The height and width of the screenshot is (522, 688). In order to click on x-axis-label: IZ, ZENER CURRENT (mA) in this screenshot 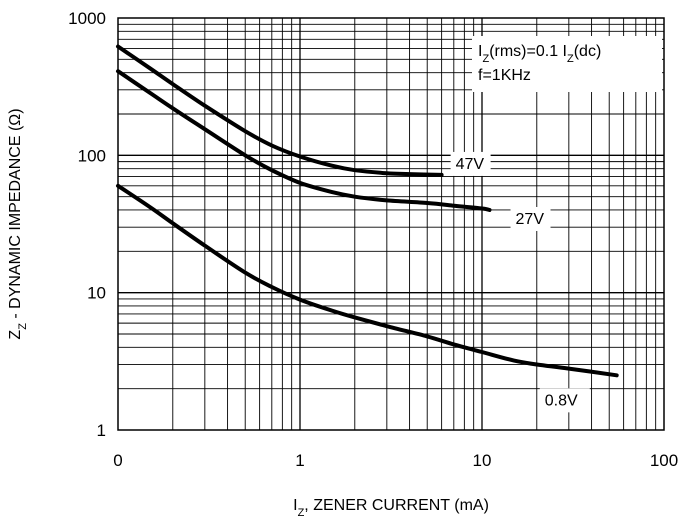, I will do `click(391, 508)`.